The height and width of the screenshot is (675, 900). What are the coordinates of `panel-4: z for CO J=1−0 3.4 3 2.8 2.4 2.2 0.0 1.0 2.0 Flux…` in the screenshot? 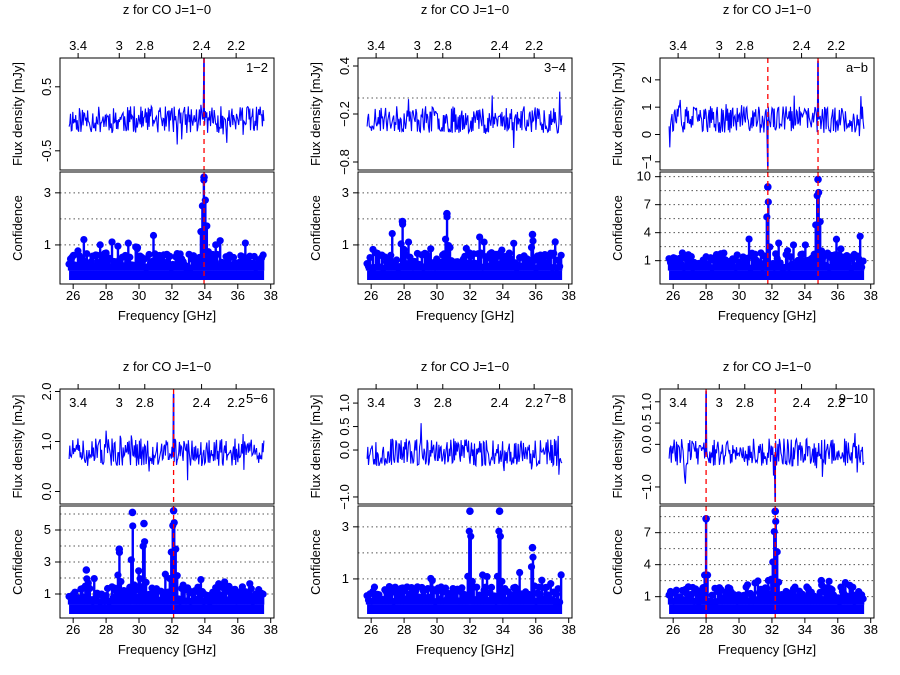 It's located at (144, 508).